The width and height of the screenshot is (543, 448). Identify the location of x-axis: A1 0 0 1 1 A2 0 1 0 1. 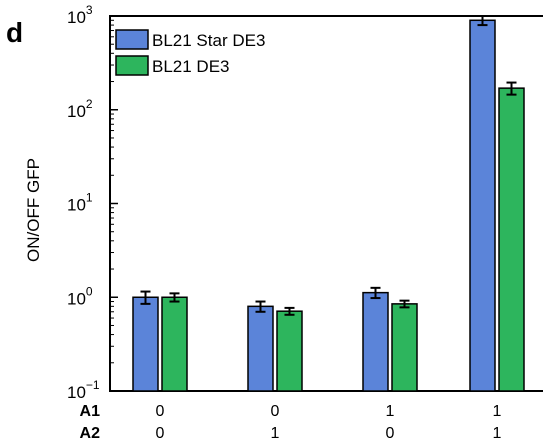
(311, 416).